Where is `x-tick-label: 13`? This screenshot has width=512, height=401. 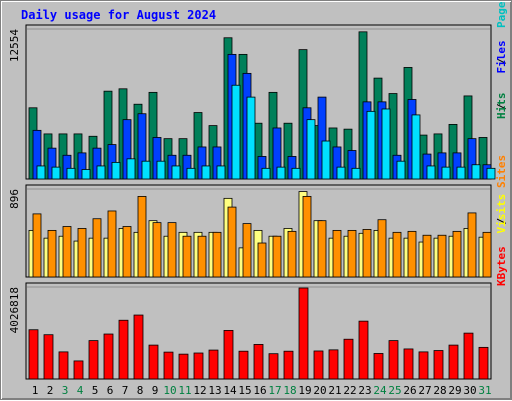 x-tick-label: 13 is located at coordinates (214, 390).